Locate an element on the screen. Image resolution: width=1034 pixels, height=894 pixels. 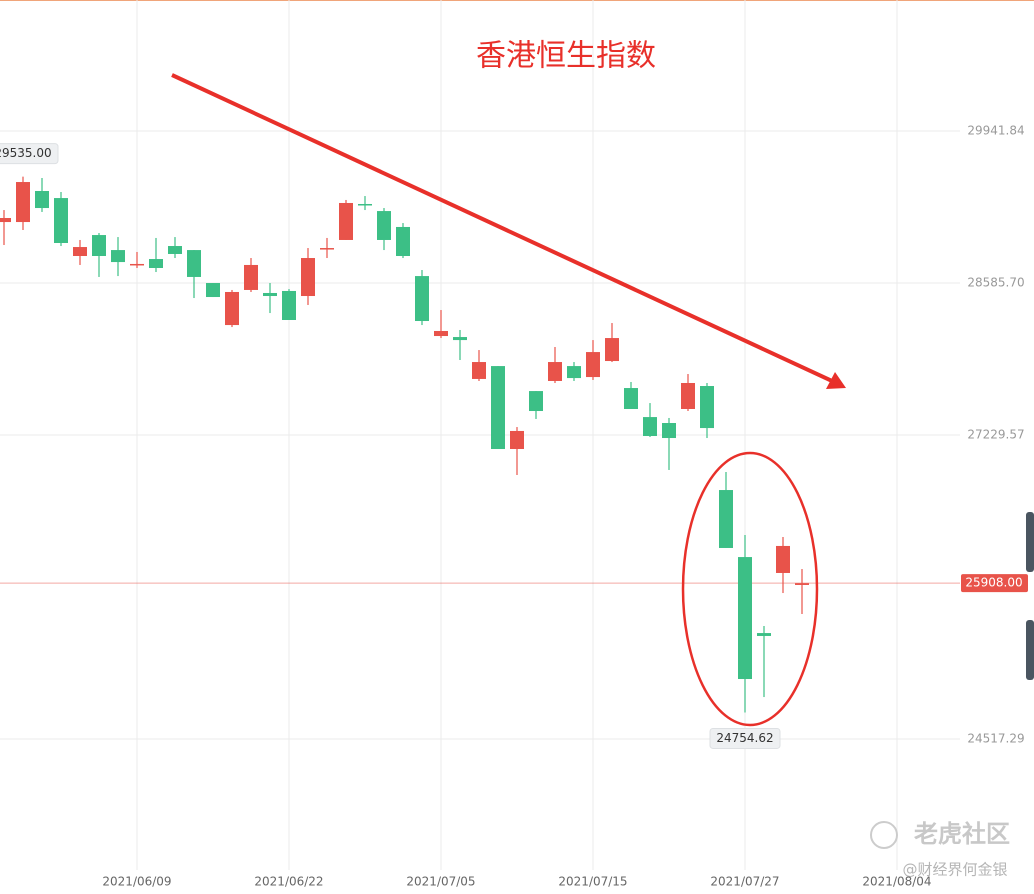
arrow-head is located at coordinates (836, 380).